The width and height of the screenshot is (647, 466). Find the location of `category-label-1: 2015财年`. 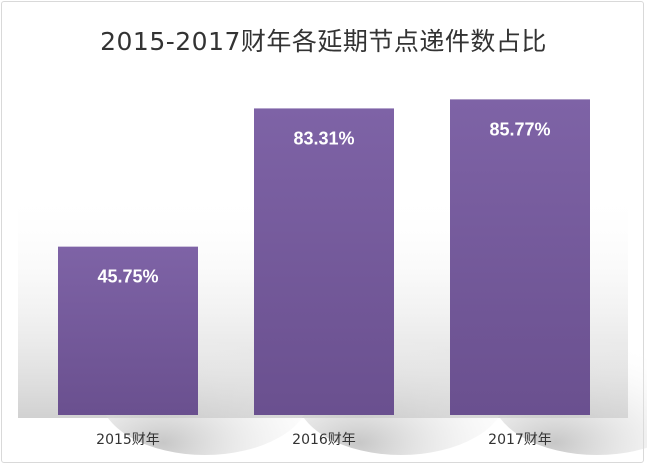

category-label-1: 2015财年 is located at coordinates (128, 440).